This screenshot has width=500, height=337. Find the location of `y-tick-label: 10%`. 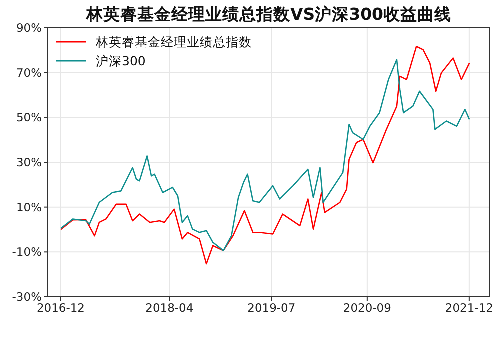

y-tick-label: 10% is located at coordinates (29, 207).